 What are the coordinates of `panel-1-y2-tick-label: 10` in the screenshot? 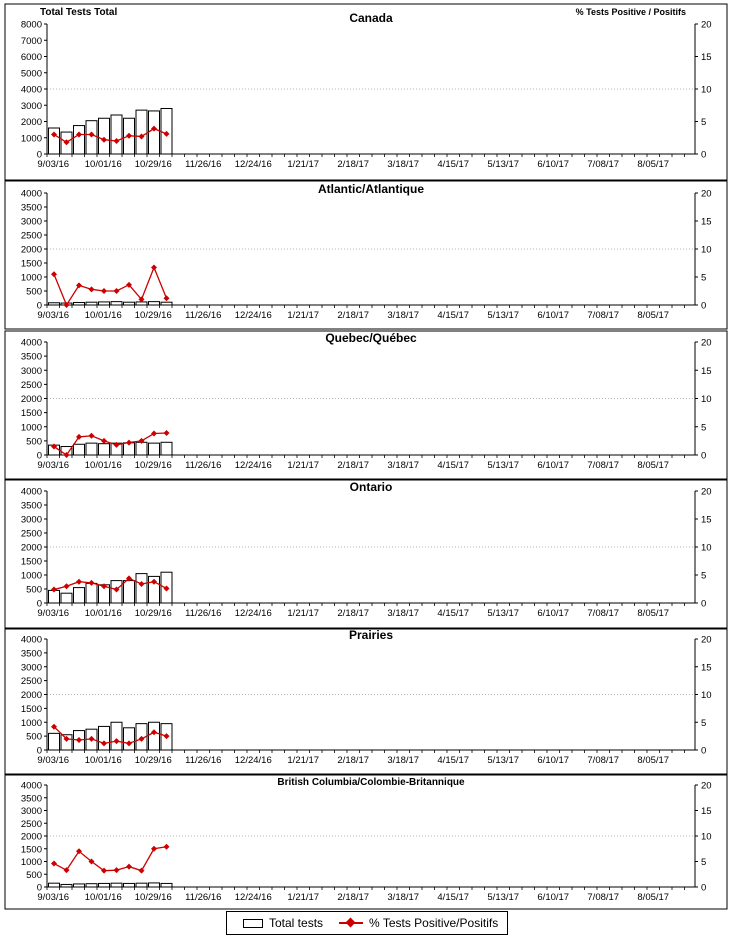 It's located at (706, 90).